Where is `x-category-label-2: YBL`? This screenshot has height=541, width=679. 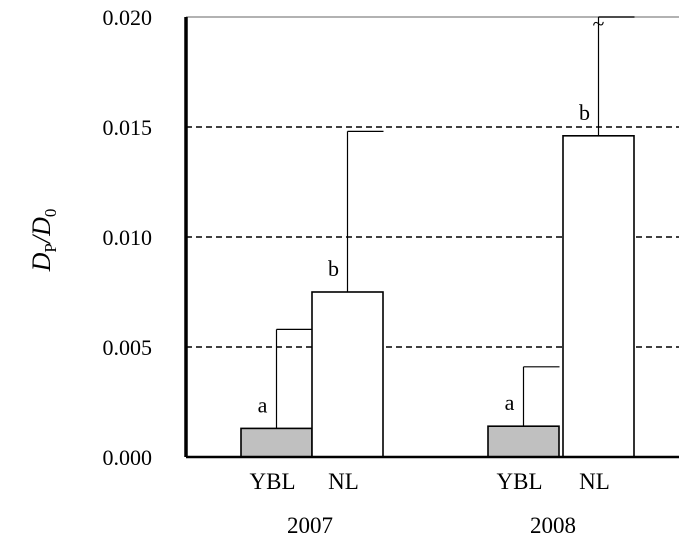 x-category-label-2: YBL is located at coordinates (520, 481).